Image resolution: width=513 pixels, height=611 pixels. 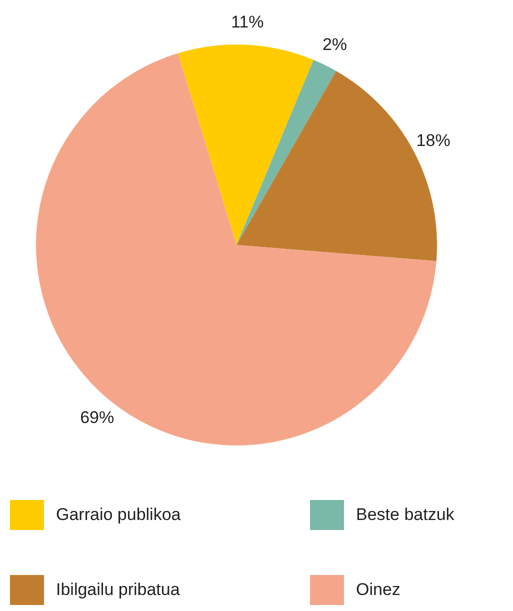 I want to click on data-label: 11%, so click(x=247, y=22).